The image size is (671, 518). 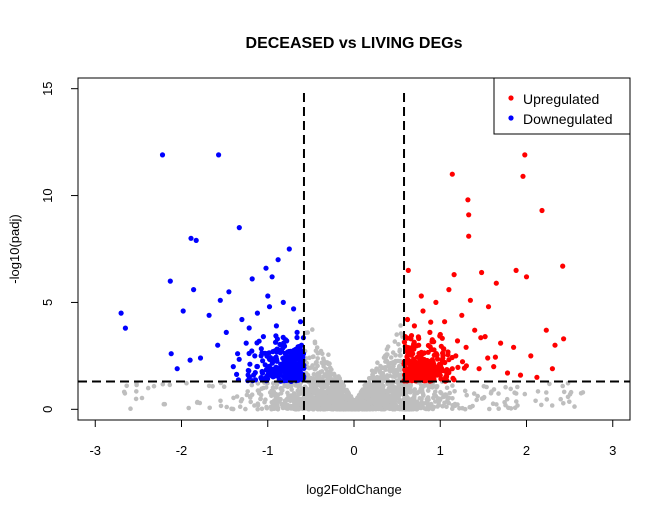 I want to click on x-tick-label: 0, so click(x=353, y=450).